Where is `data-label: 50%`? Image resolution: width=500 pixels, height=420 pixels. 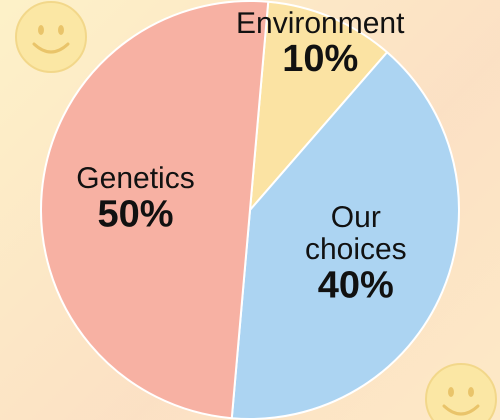 data-label: 50% is located at coordinates (135, 214).